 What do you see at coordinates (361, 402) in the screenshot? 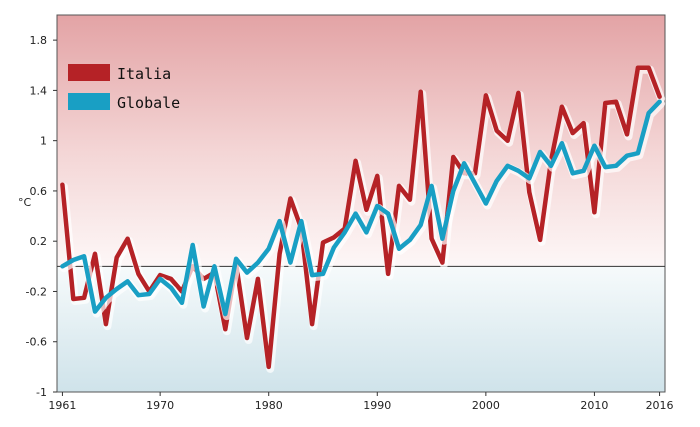
I see `x-axis: 1961 1970 1980 1990 2000 2010 2016` at bounding box center [361, 402].